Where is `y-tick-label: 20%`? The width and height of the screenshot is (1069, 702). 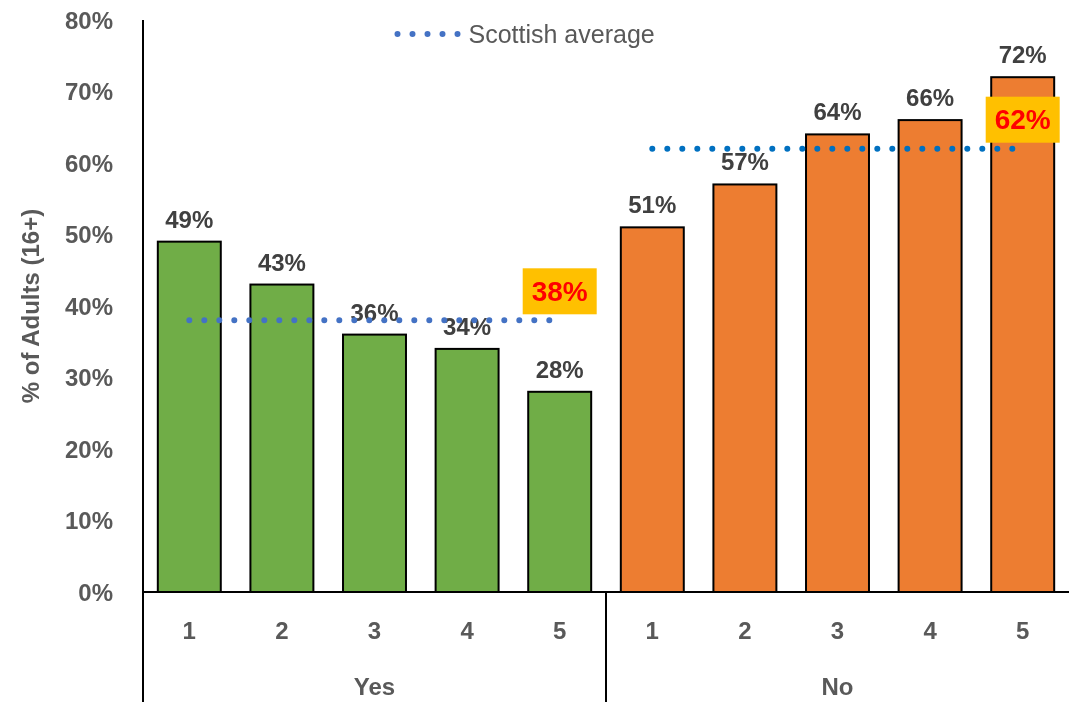
y-tick-label: 20% is located at coordinates (88, 449).